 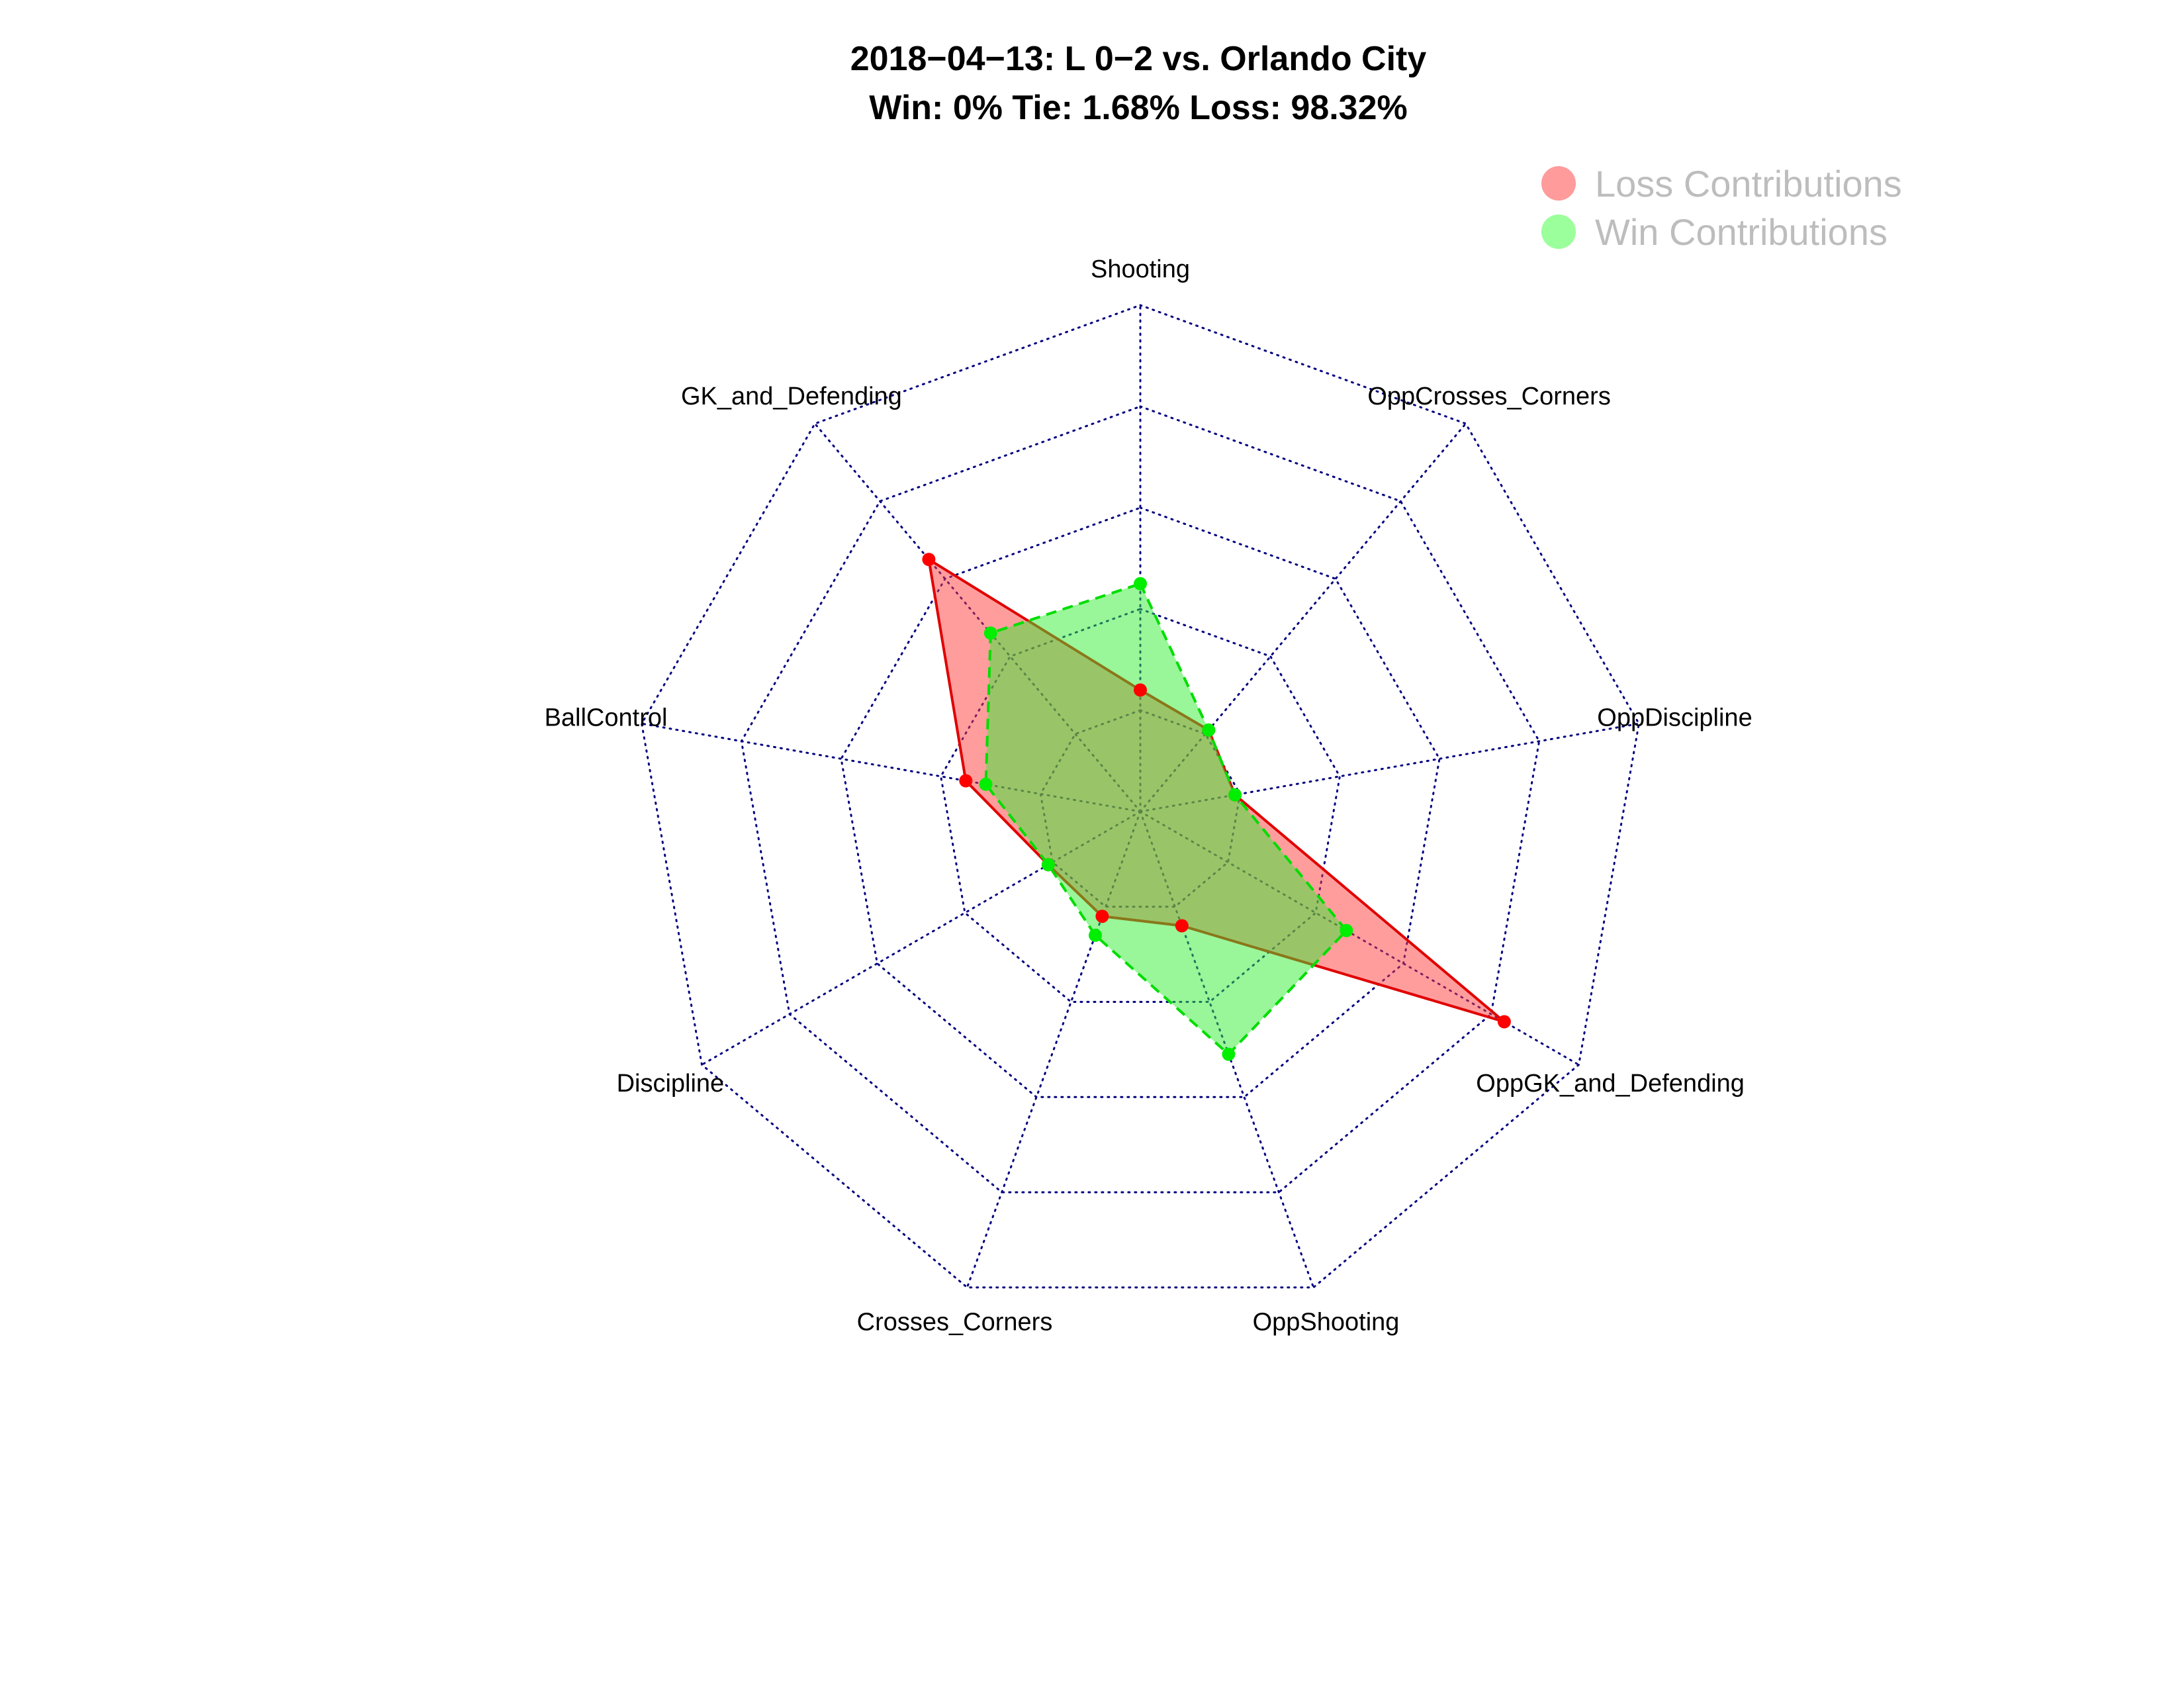 What do you see at coordinates (1182, 926) in the screenshot?
I see `point-loss-OppShooting` at bounding box center [1182, 926].